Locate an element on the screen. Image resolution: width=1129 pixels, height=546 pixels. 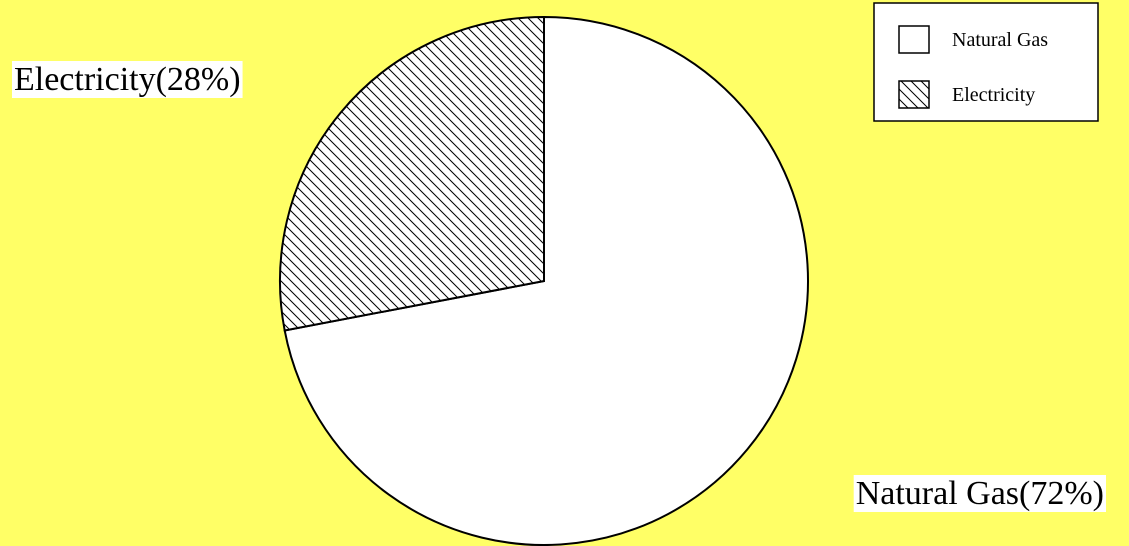
legend-swatch-electricity is located at coordinates (914, 94).